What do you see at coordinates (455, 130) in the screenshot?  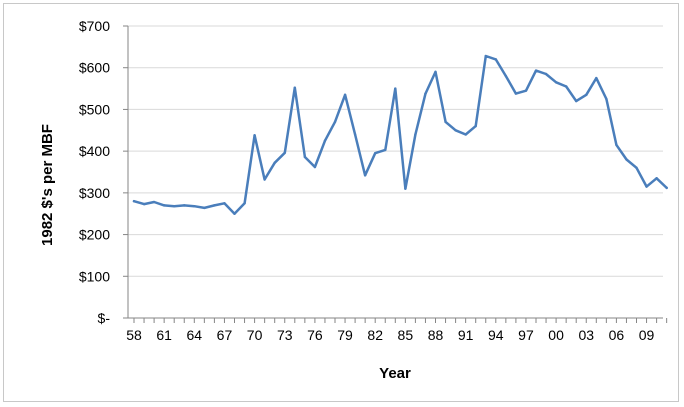 I see `data-point-1990` at bounding box center [455, 130].